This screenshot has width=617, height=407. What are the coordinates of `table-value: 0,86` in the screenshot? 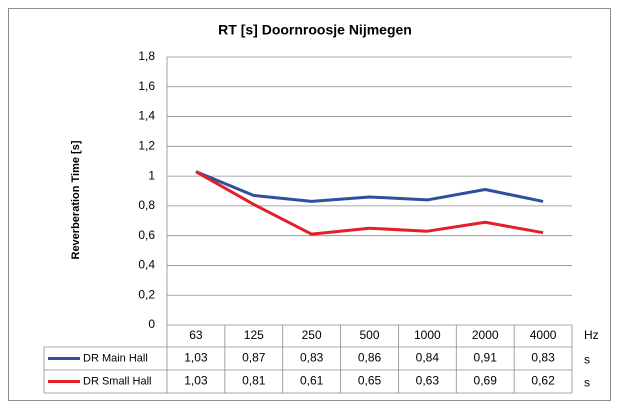 It's located at (370, 358).